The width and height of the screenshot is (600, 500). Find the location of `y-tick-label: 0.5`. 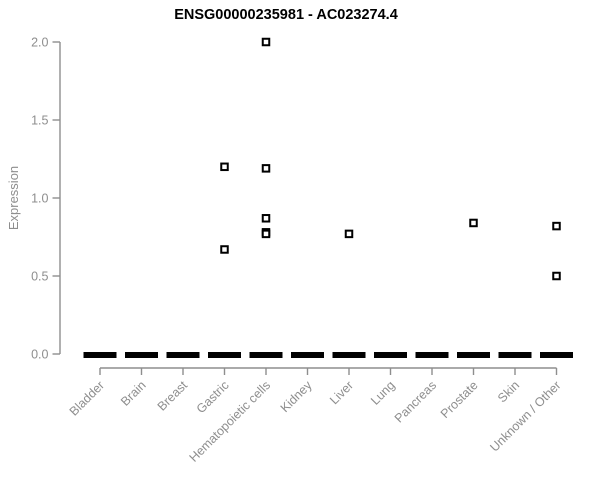

y-tick-label: 0.5 is located at coordinates (39, 276).